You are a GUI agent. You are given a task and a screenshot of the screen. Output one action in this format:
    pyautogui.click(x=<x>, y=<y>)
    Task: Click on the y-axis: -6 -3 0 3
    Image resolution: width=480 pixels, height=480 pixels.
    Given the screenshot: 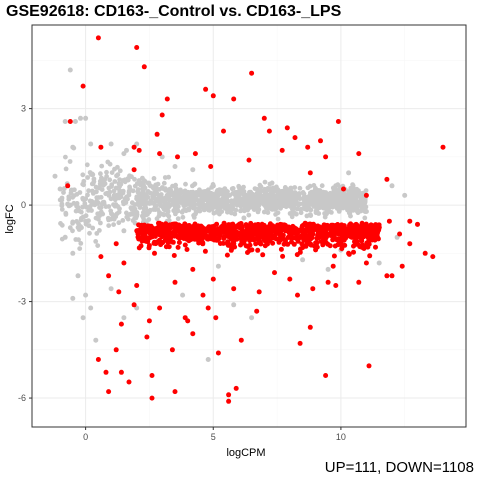 What is the action you would take?
    pyautogui.click(x=25, y=253)
    